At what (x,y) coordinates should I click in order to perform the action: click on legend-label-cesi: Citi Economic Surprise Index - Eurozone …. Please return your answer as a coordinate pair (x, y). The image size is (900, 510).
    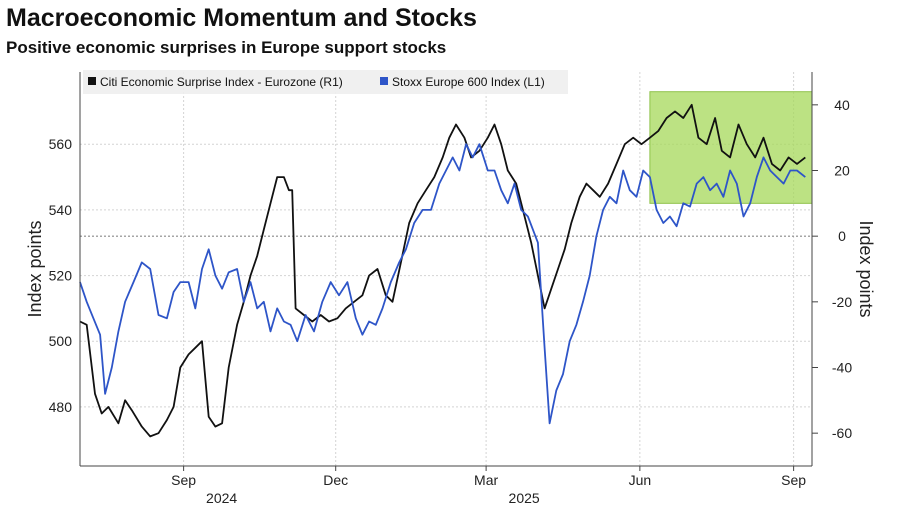
    Looking at the image, I should click on (221, 82).